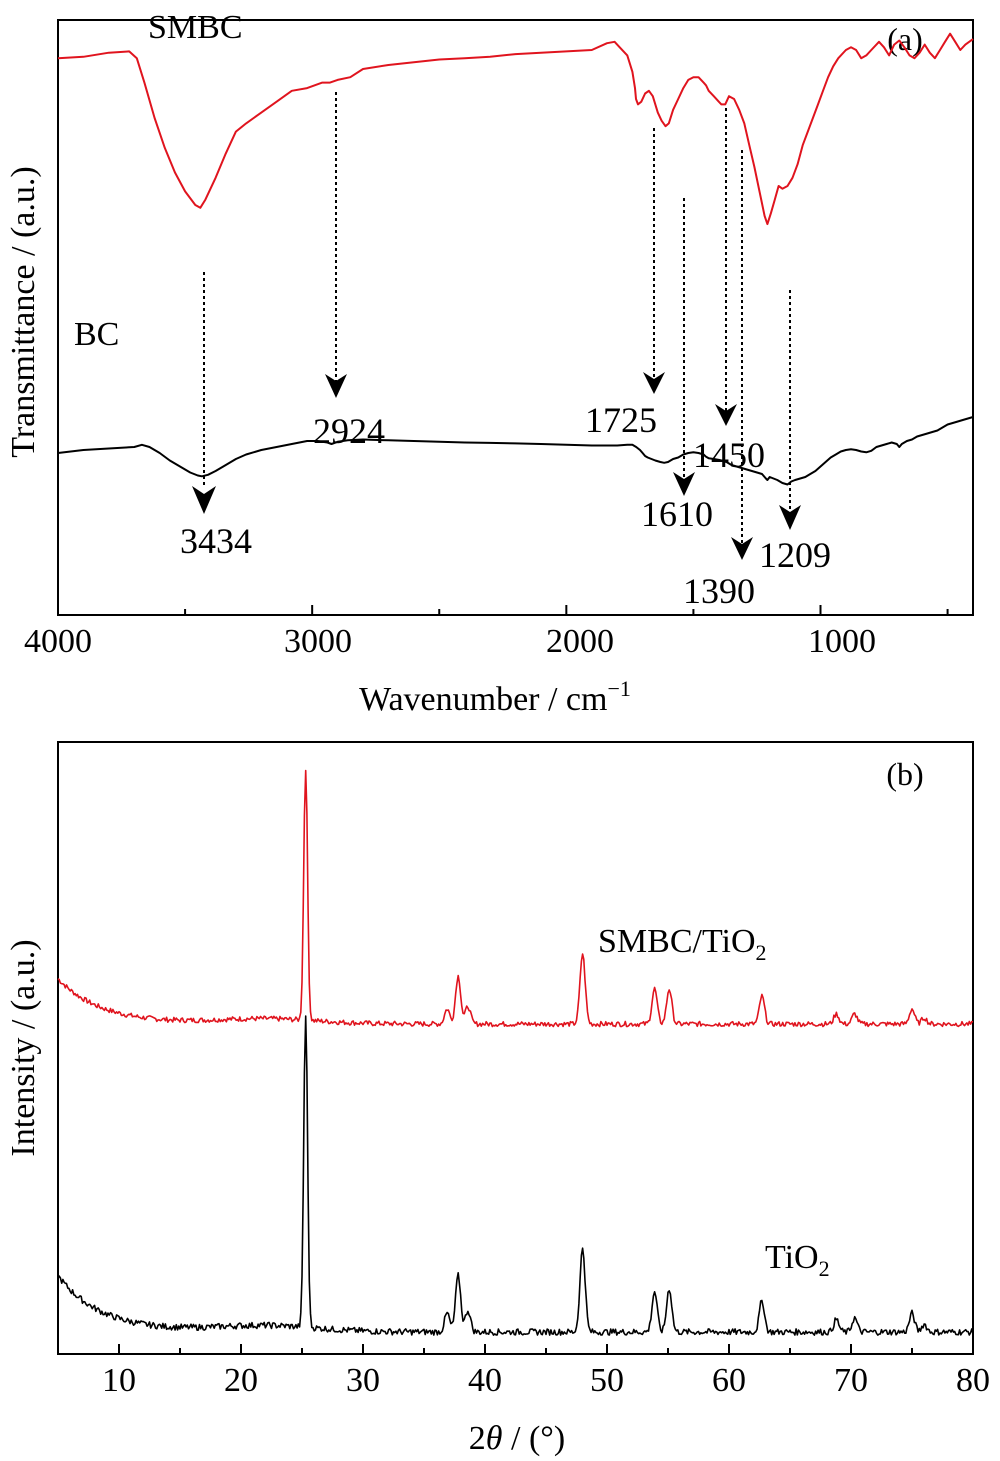  I want to click on annotation-2924: 2924, so click(349, 431).